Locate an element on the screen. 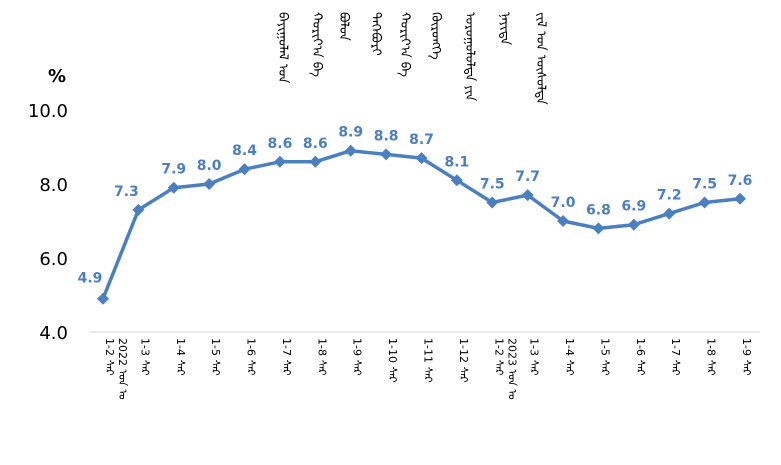 This screenshot has width=781, height=465. title-line: ᠵᠢᠯ ᠤᠨ ᠥᠰᠦᠯᠲᠡ is located at coordinates (540, 58).